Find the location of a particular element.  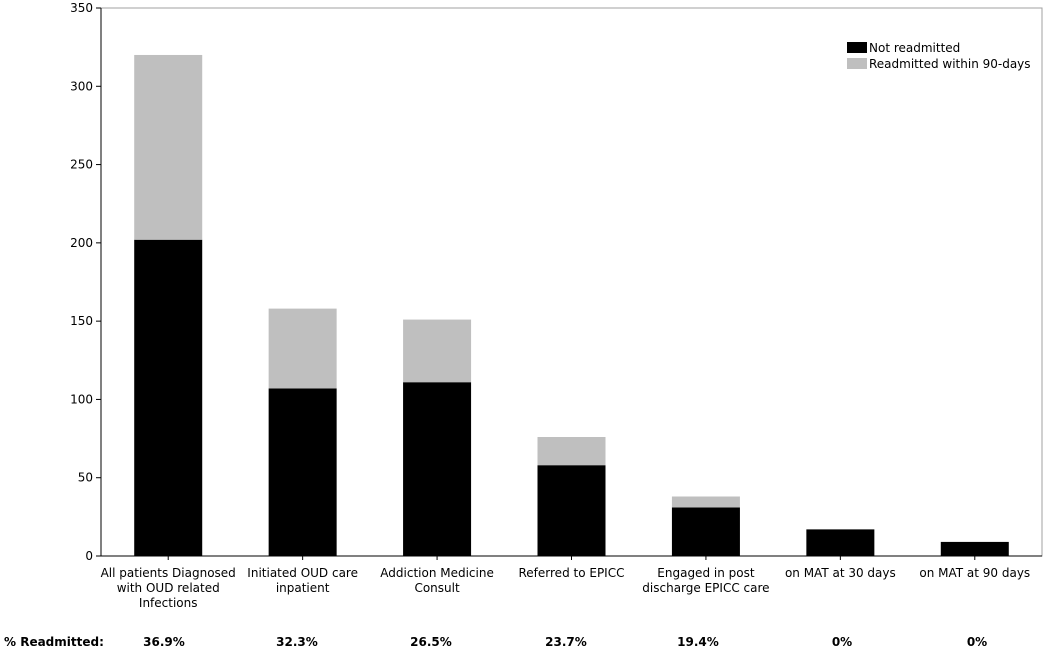

y-tick-label: 0 is located at coordinates (89, 556).